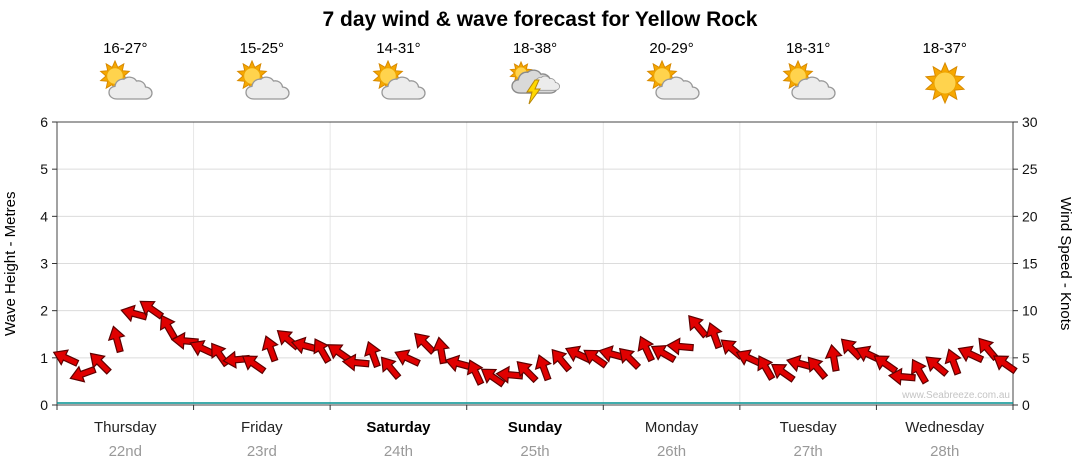 This screenshot has width=1080, height=475. What do you see at coordinates (262, 427) in the screenshot?
I see `day-name-label: Friday` at bounding box center [262, 427].